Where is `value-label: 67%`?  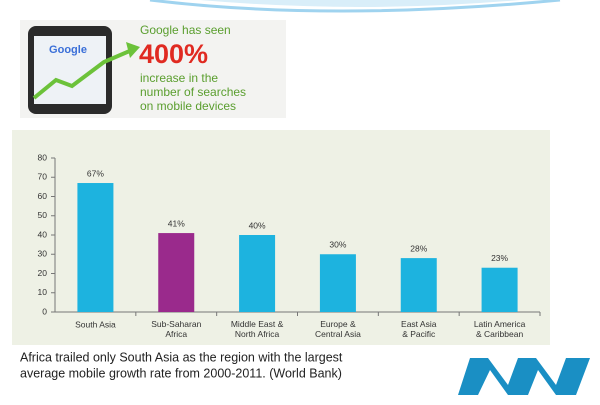 value-label: 67% is located at coordinates (95, 173).